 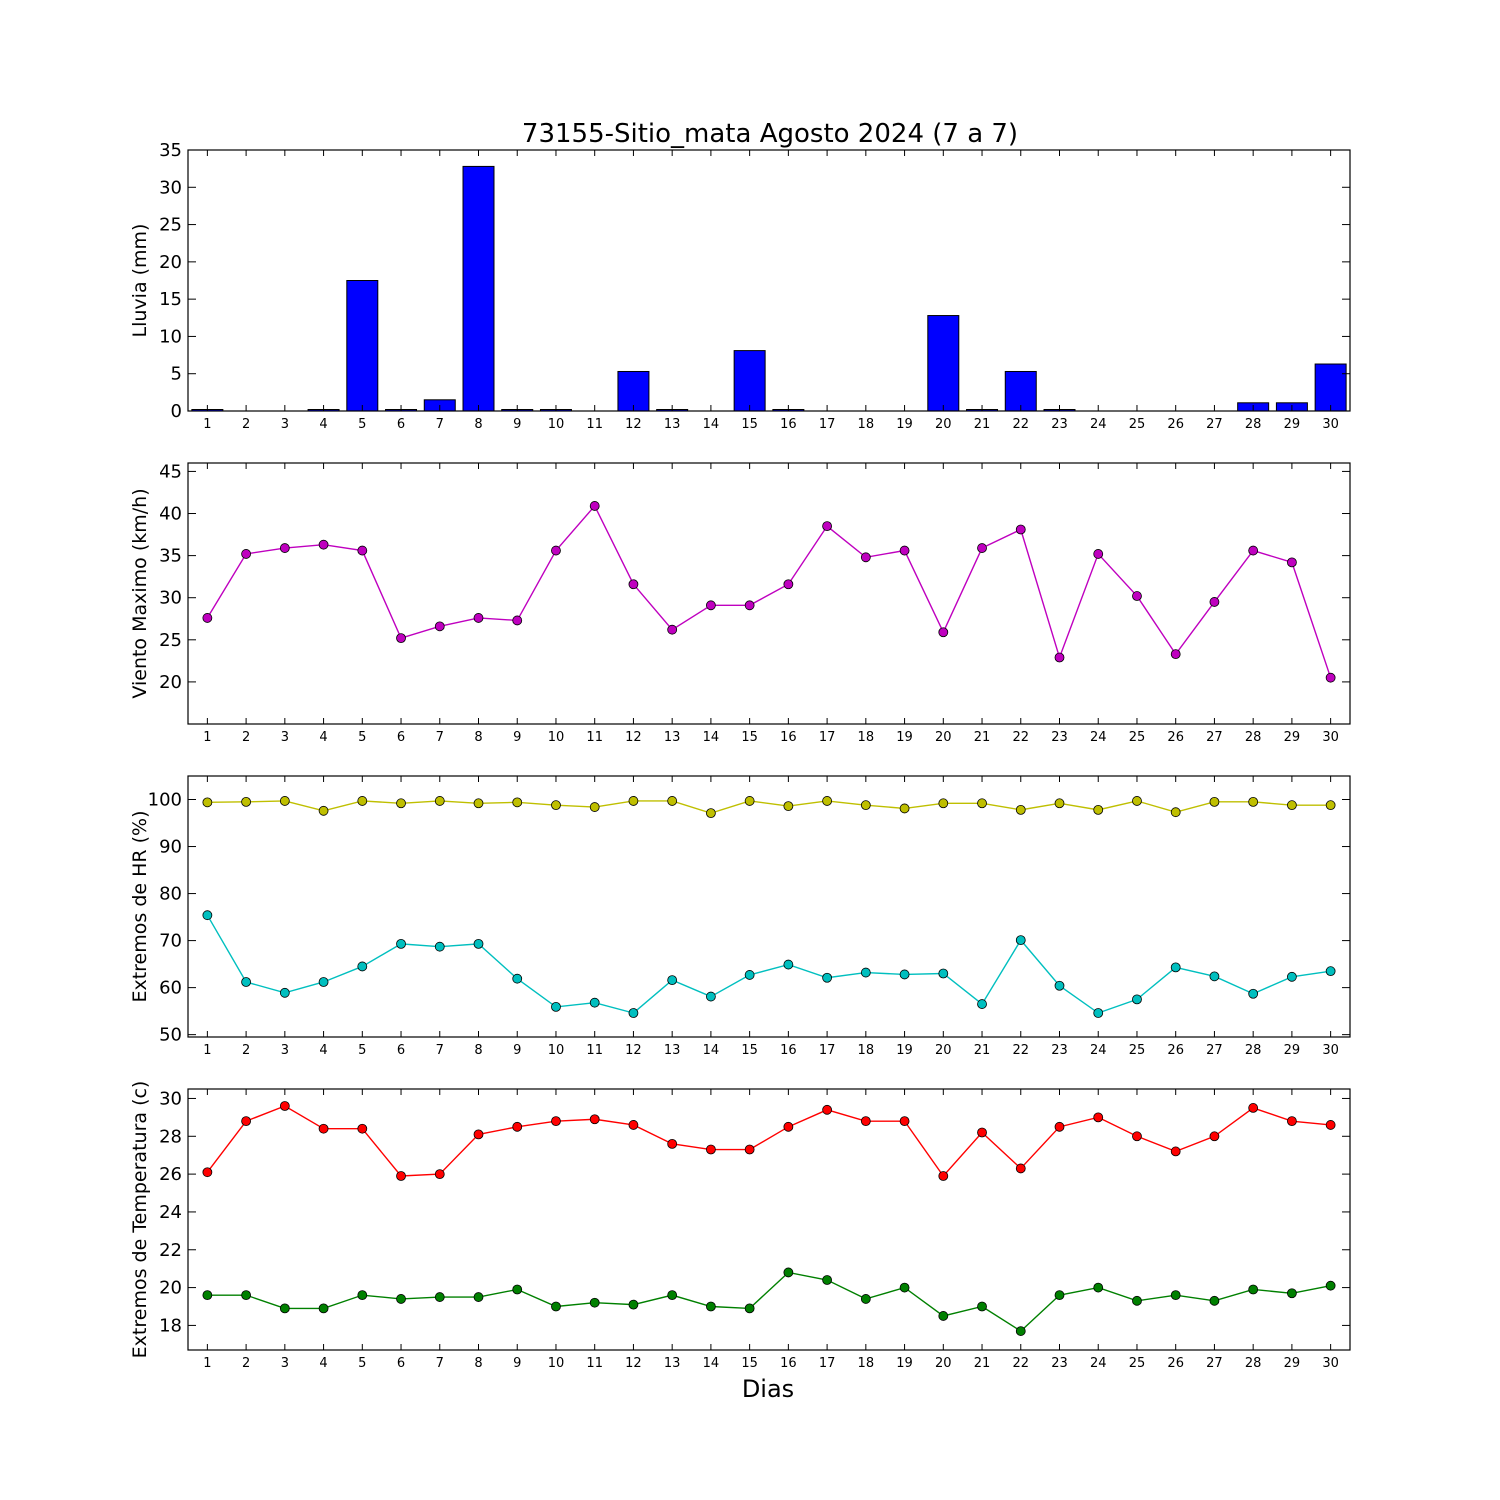 What do you see at coordinates (170, 336) in the screenshot?
I see `y-tick-label: 10` at bounding box center [170, 336].